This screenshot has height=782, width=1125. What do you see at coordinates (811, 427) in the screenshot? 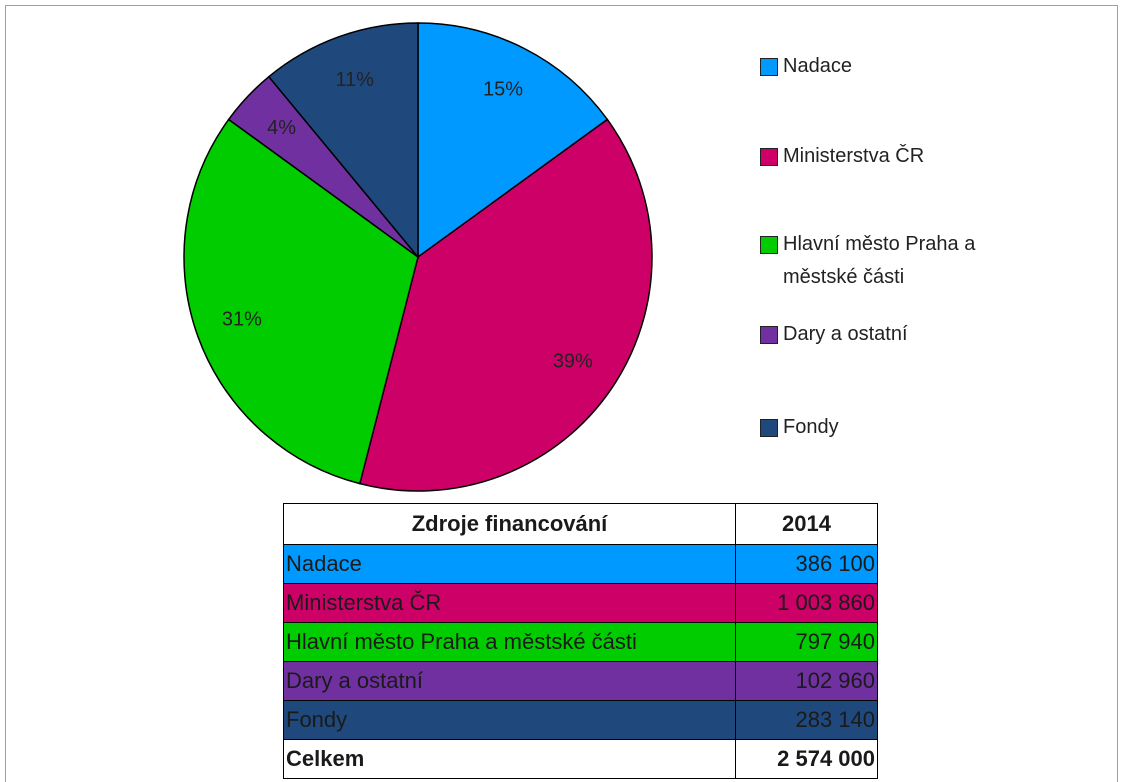
I see `legend-label: Fondy` at bounding box center [811, 427].